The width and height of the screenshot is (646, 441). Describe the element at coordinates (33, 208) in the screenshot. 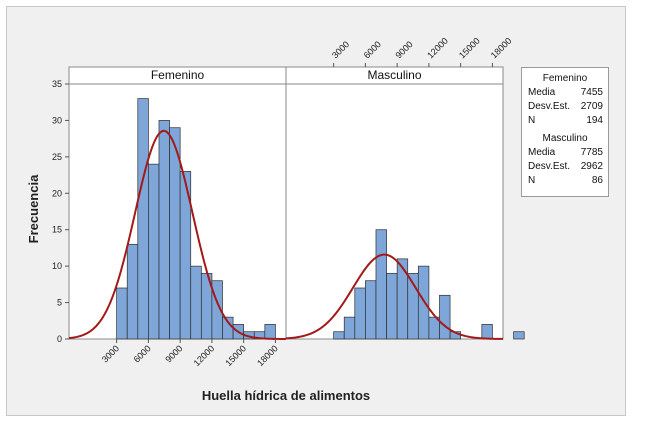

I see `y-axis-title: Frecuencia` at that location.